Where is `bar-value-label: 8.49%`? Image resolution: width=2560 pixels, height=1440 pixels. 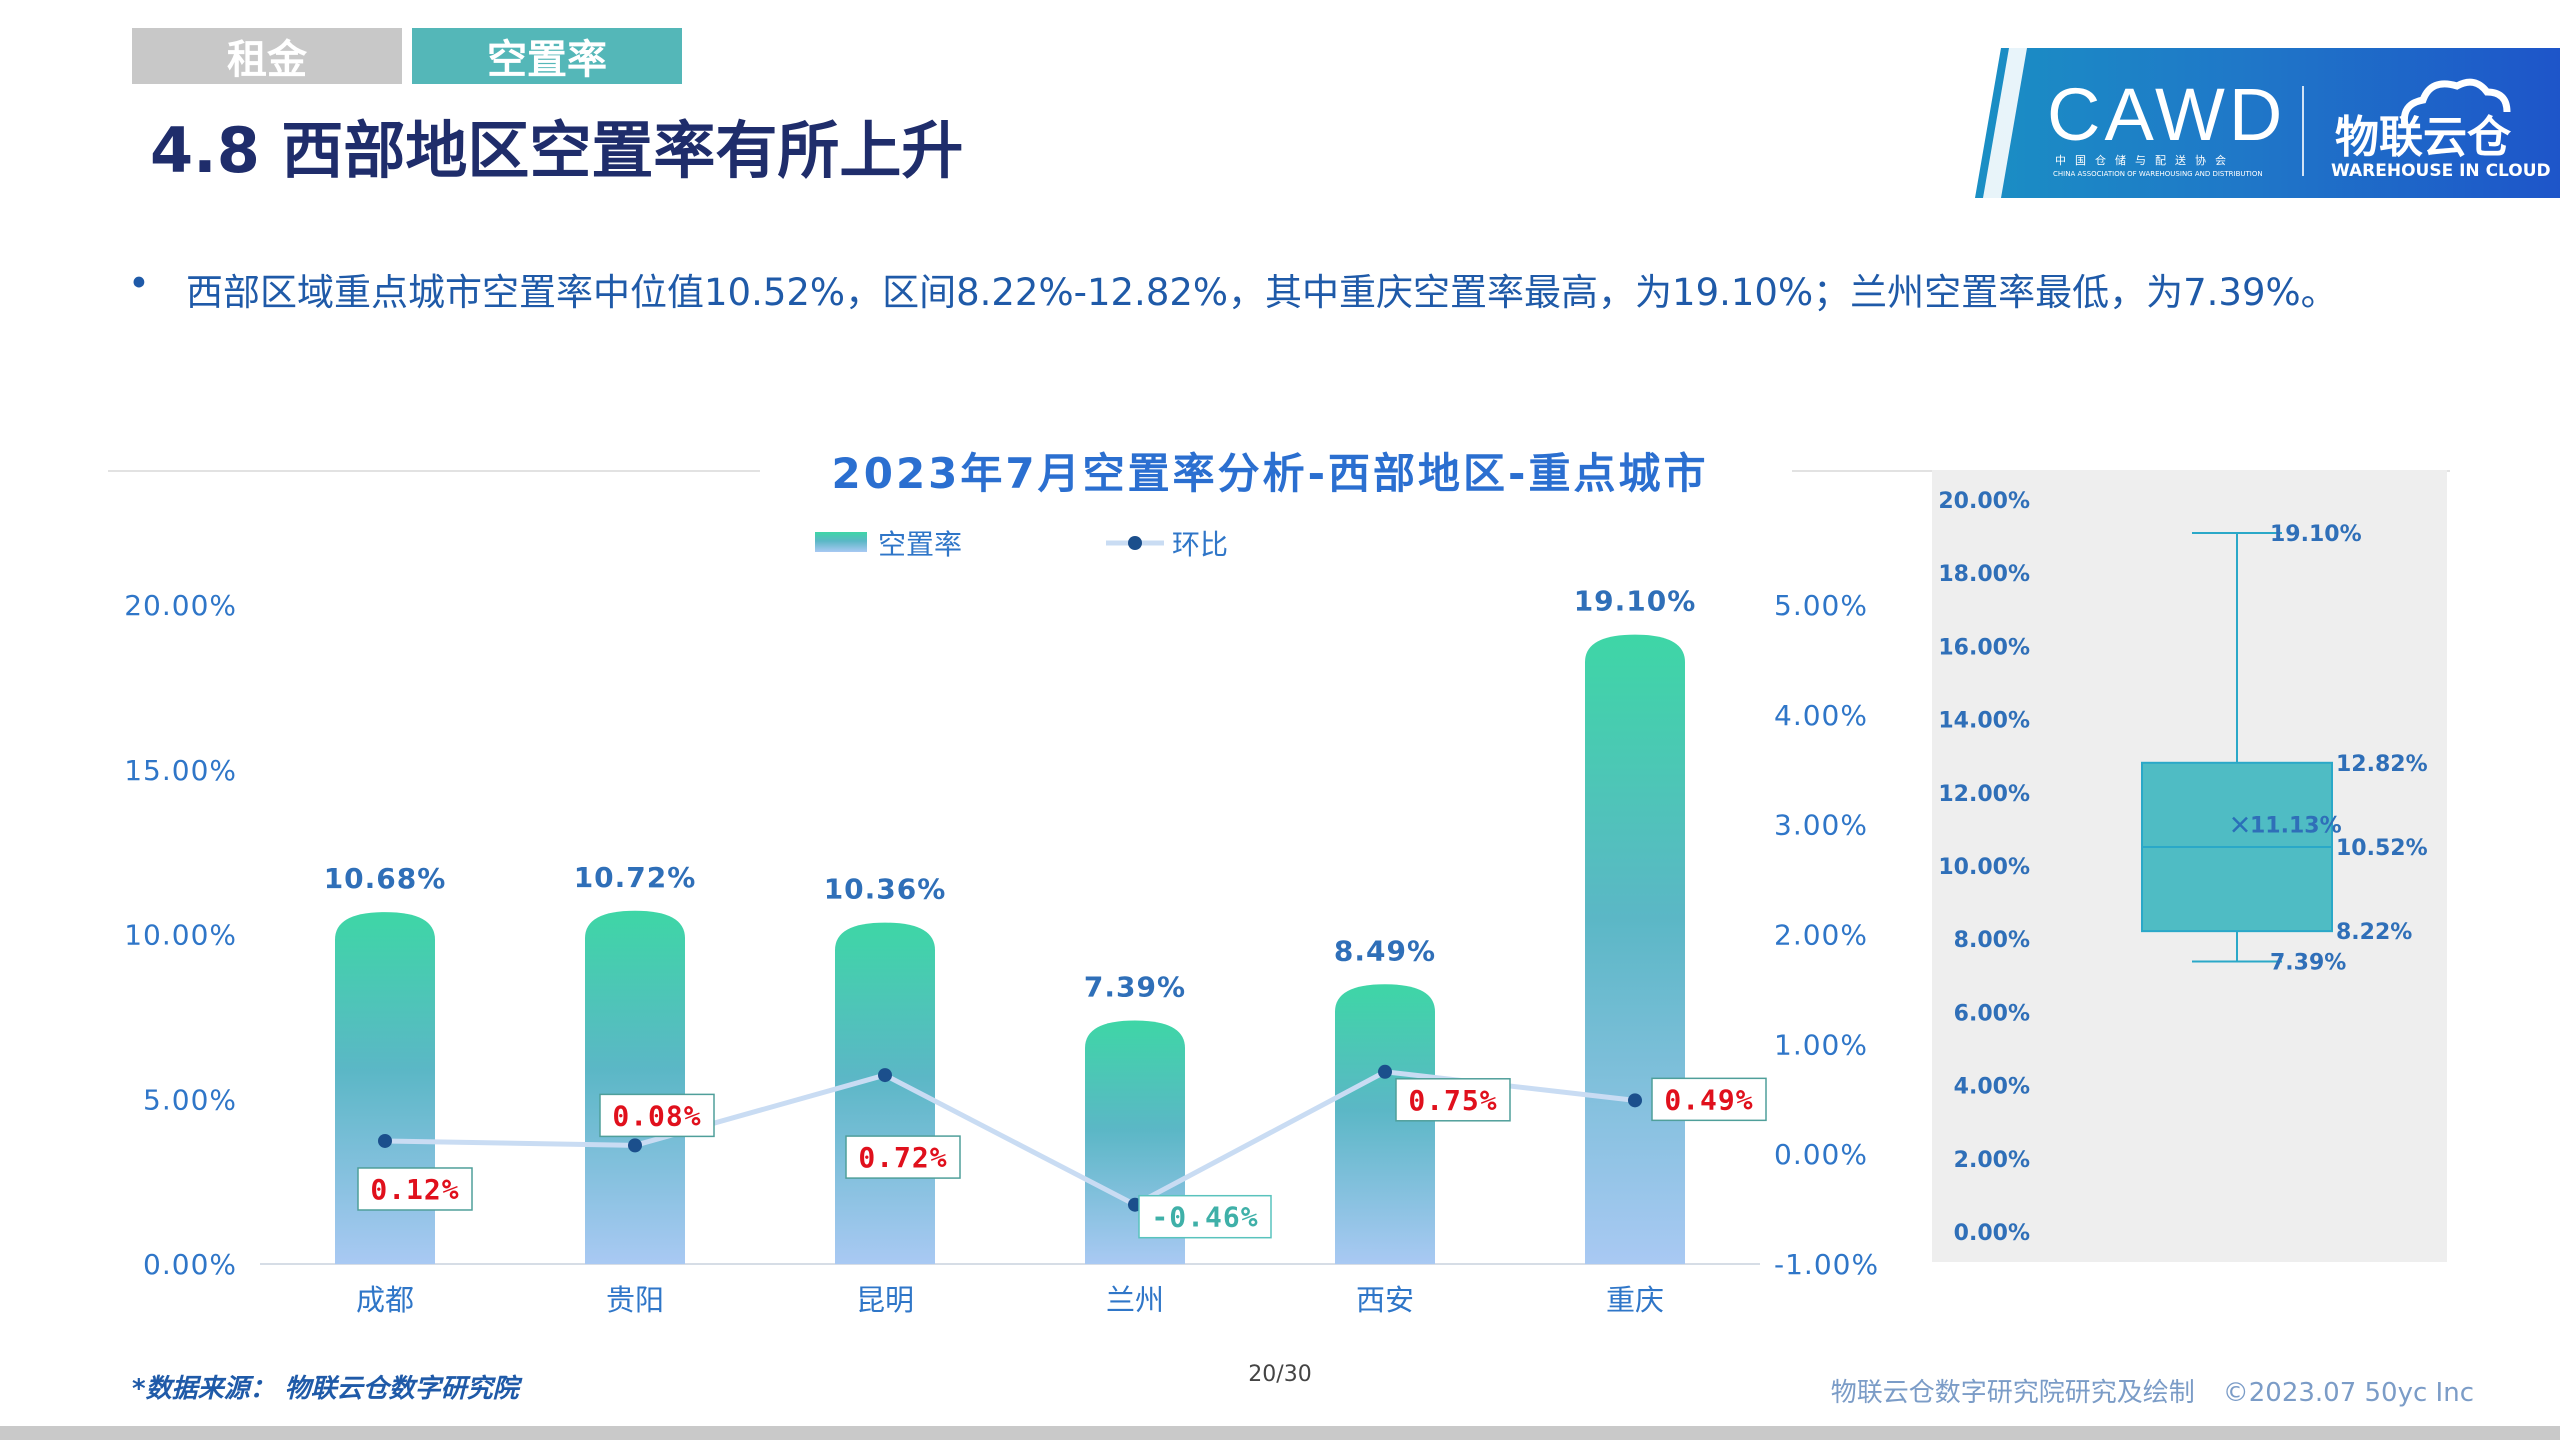 bar-value-label: 8.49% is located at coordinates (1385, 950).